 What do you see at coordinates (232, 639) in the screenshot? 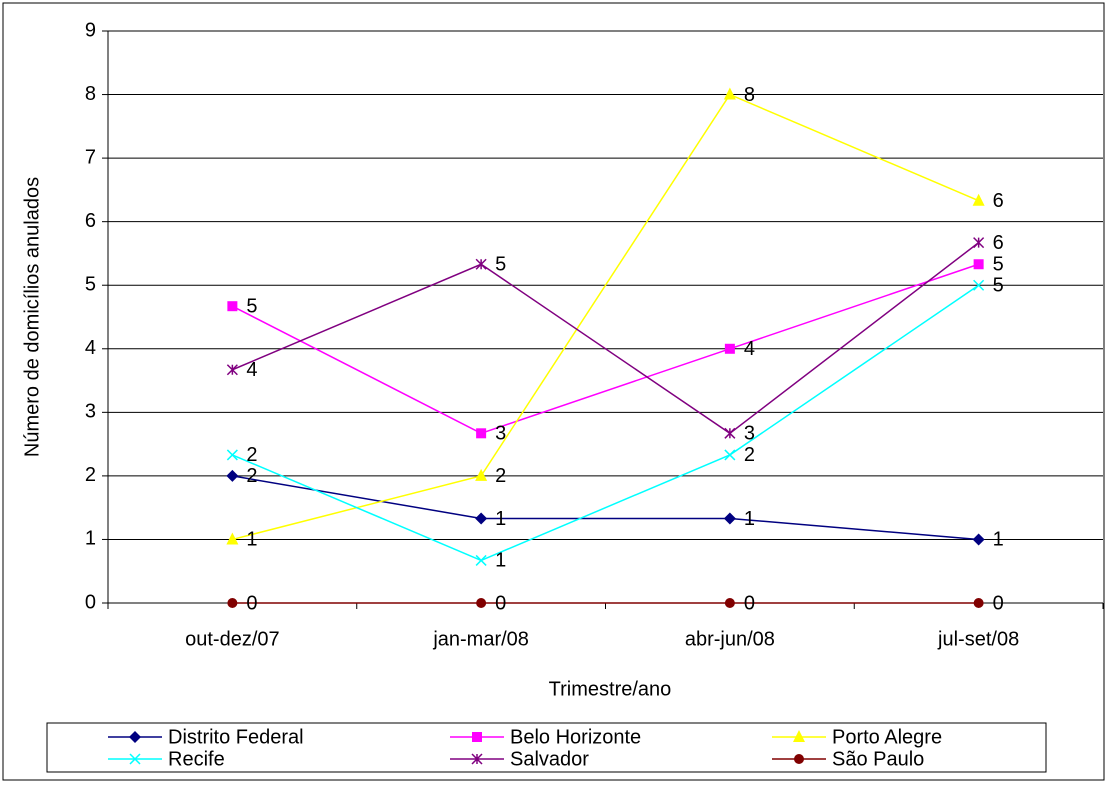
I see `x-tick-label: out-dez/07` at bounding box center [232, 639].